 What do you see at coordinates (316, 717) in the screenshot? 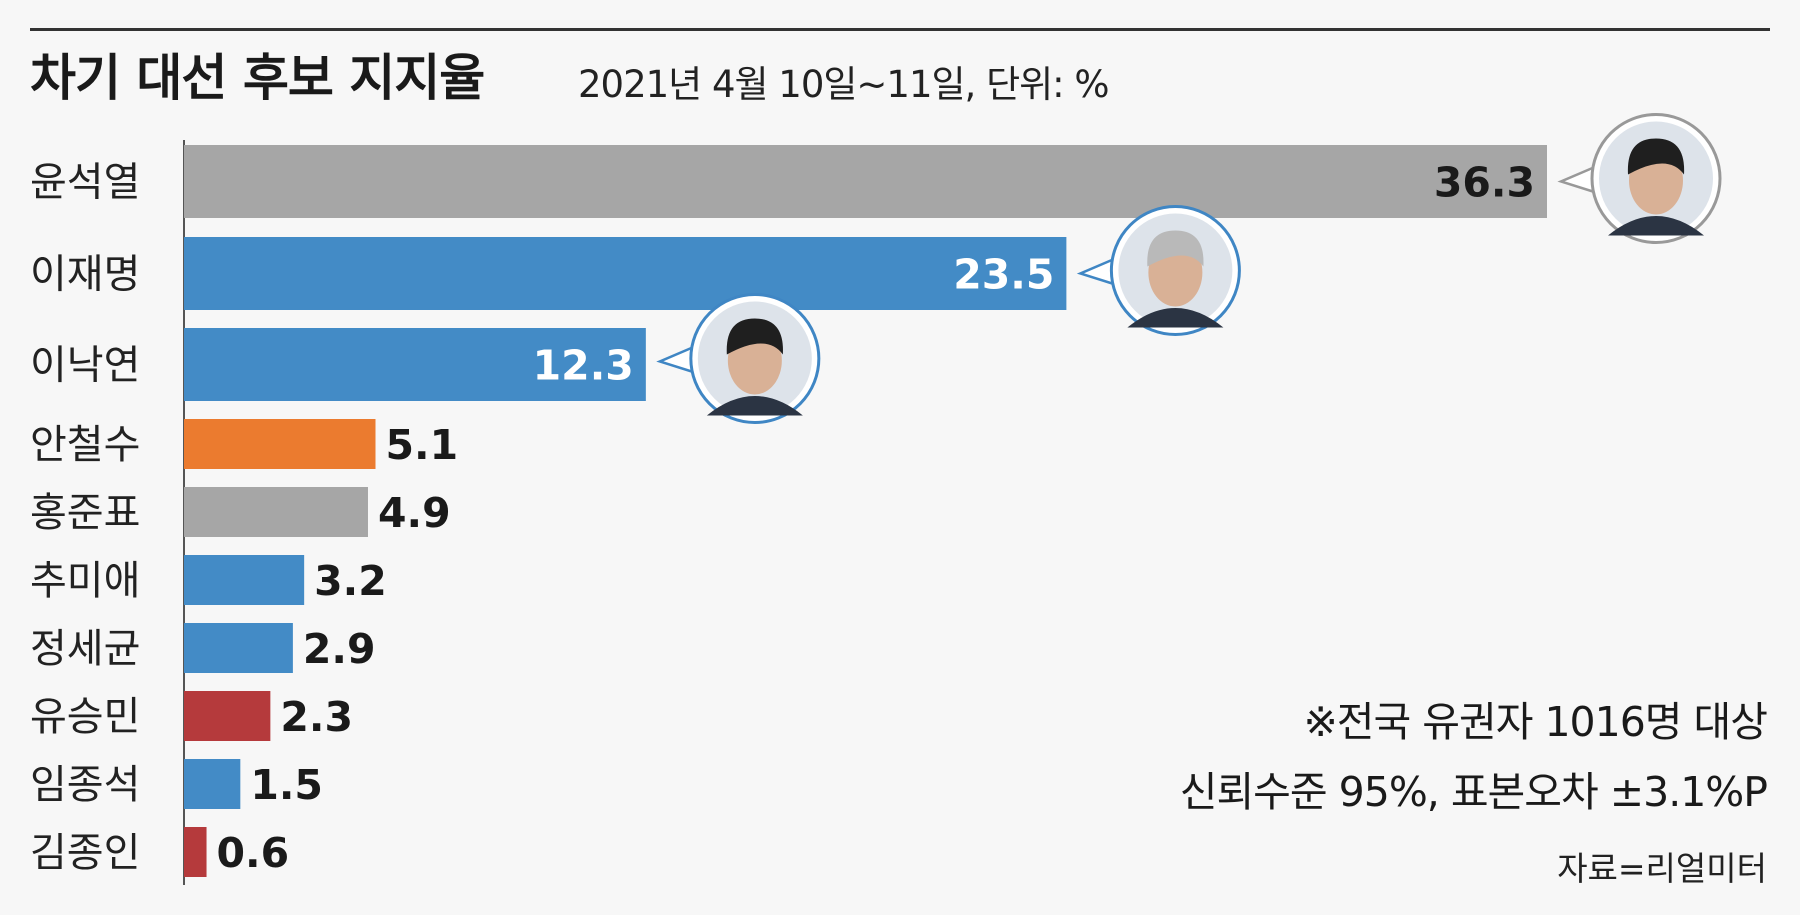
I see `value-label-cand-7: 2.3` at bounding box center [316, 717].